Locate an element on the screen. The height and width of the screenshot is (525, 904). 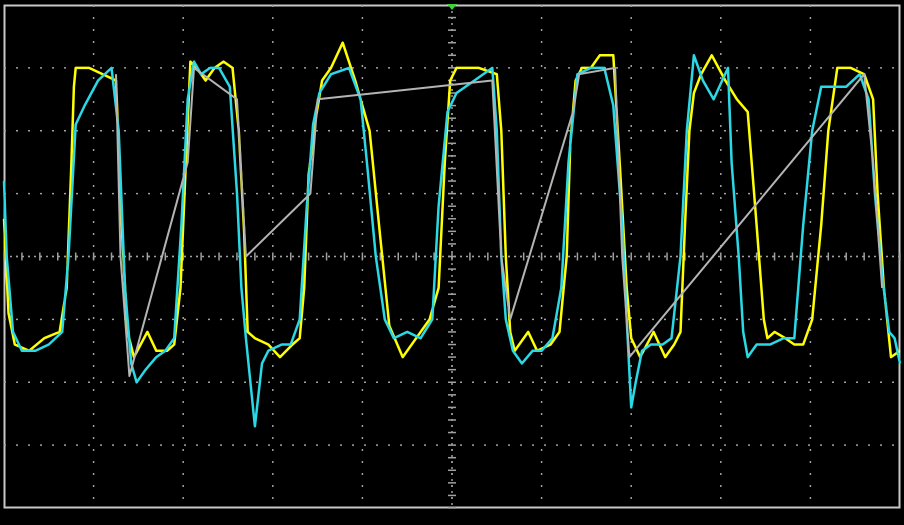
trigger-marker-icon is located at coordinates (452, 7).